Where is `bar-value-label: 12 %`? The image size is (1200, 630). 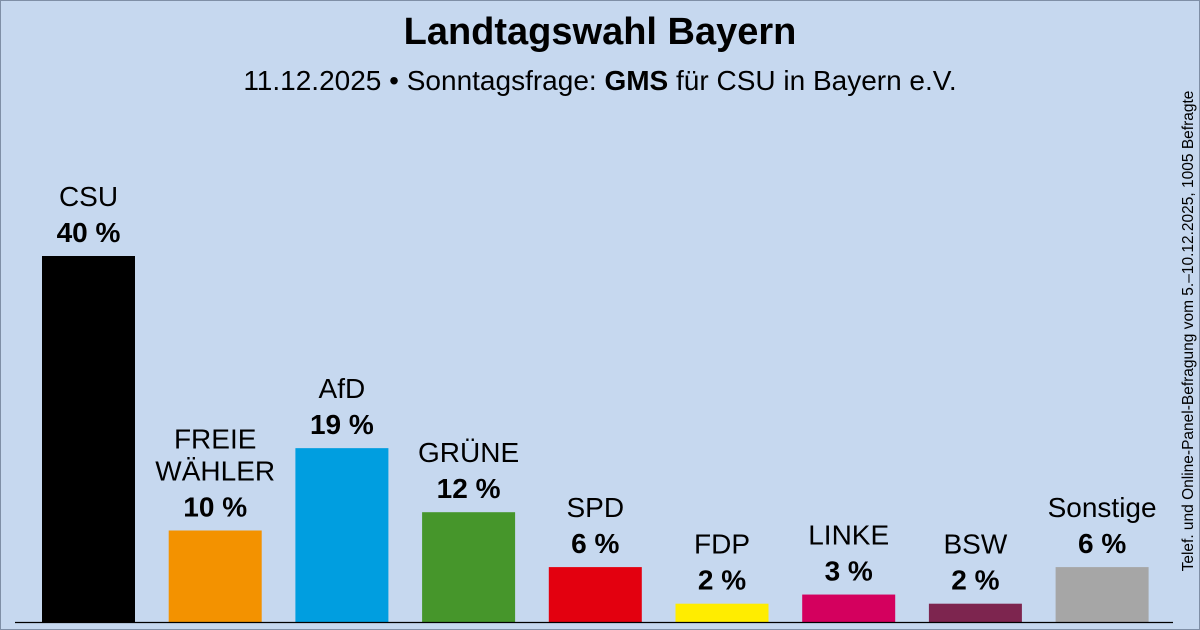
bar-value-label: 12 % is located at coordinates (469, 488).